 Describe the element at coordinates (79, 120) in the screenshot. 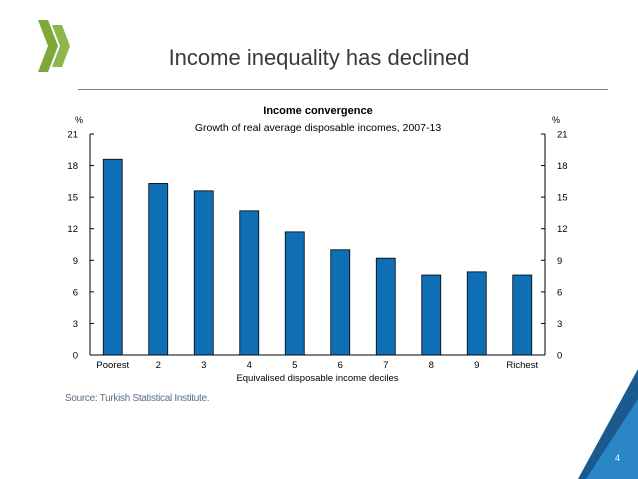

I see `y-axis-unit-left: %` at that location.